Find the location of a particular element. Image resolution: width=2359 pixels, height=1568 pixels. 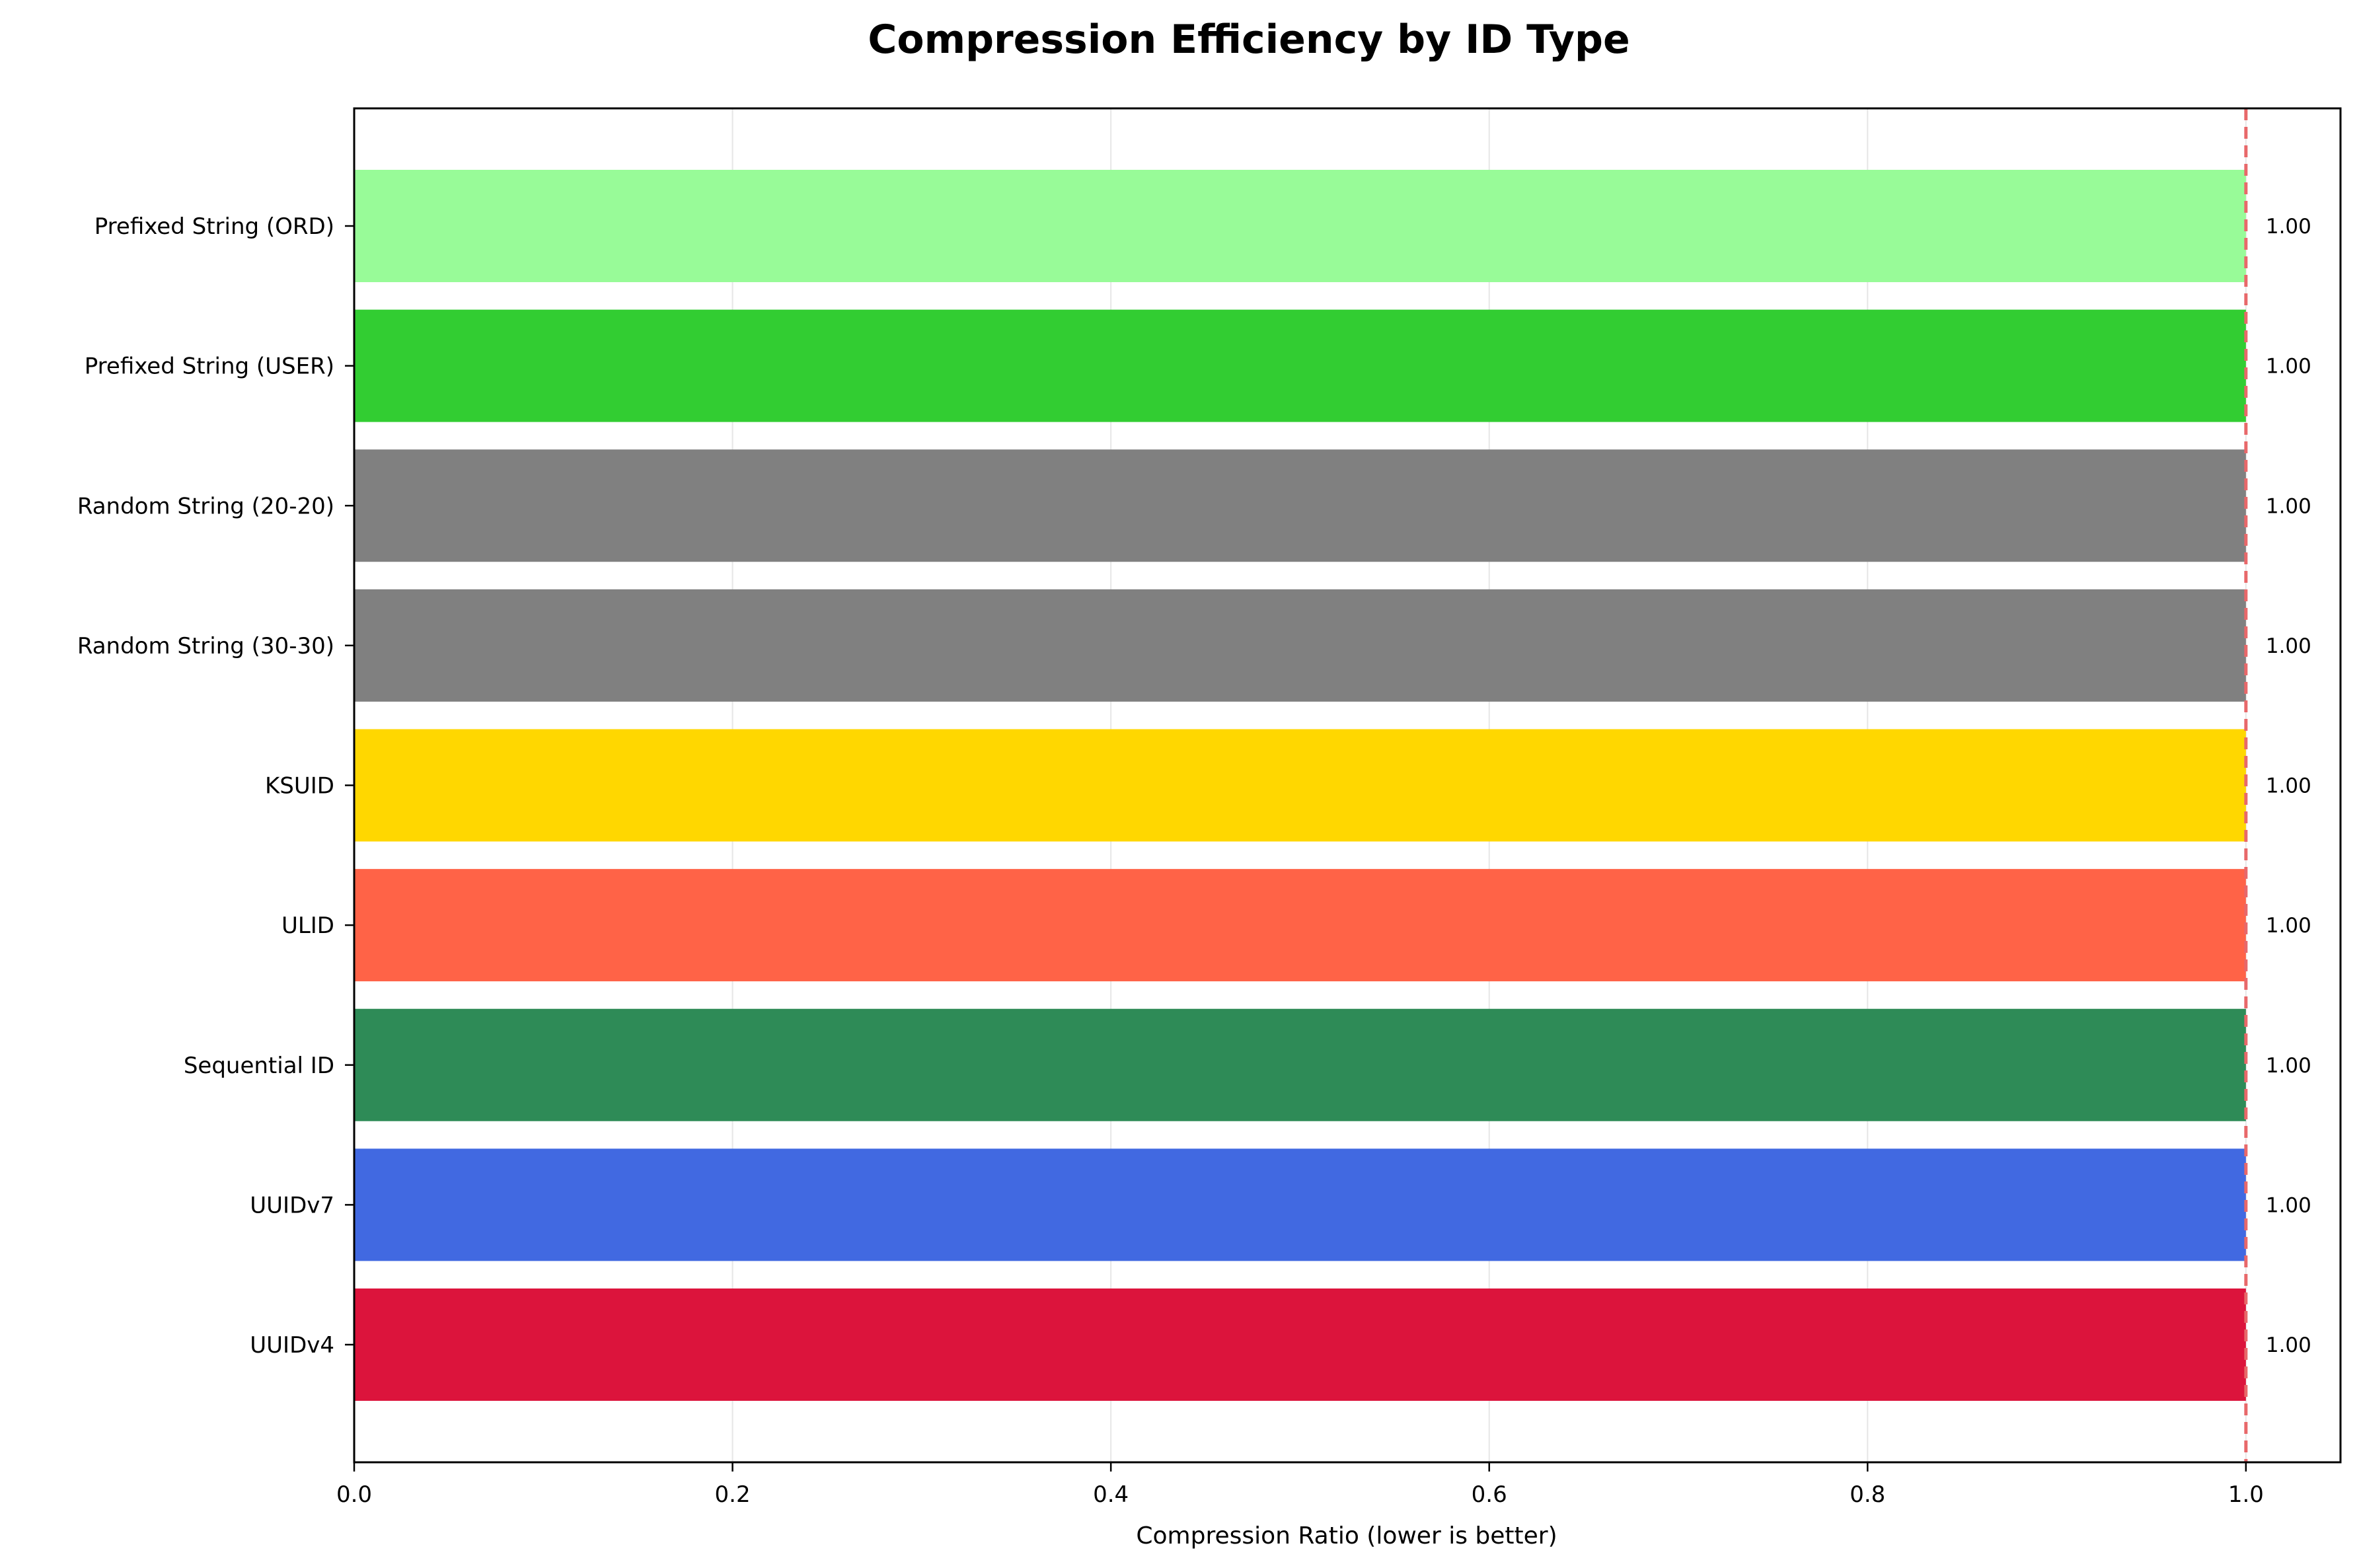

y-tick-label-8: UUIDv4 is located at coordinates (292, 1345).